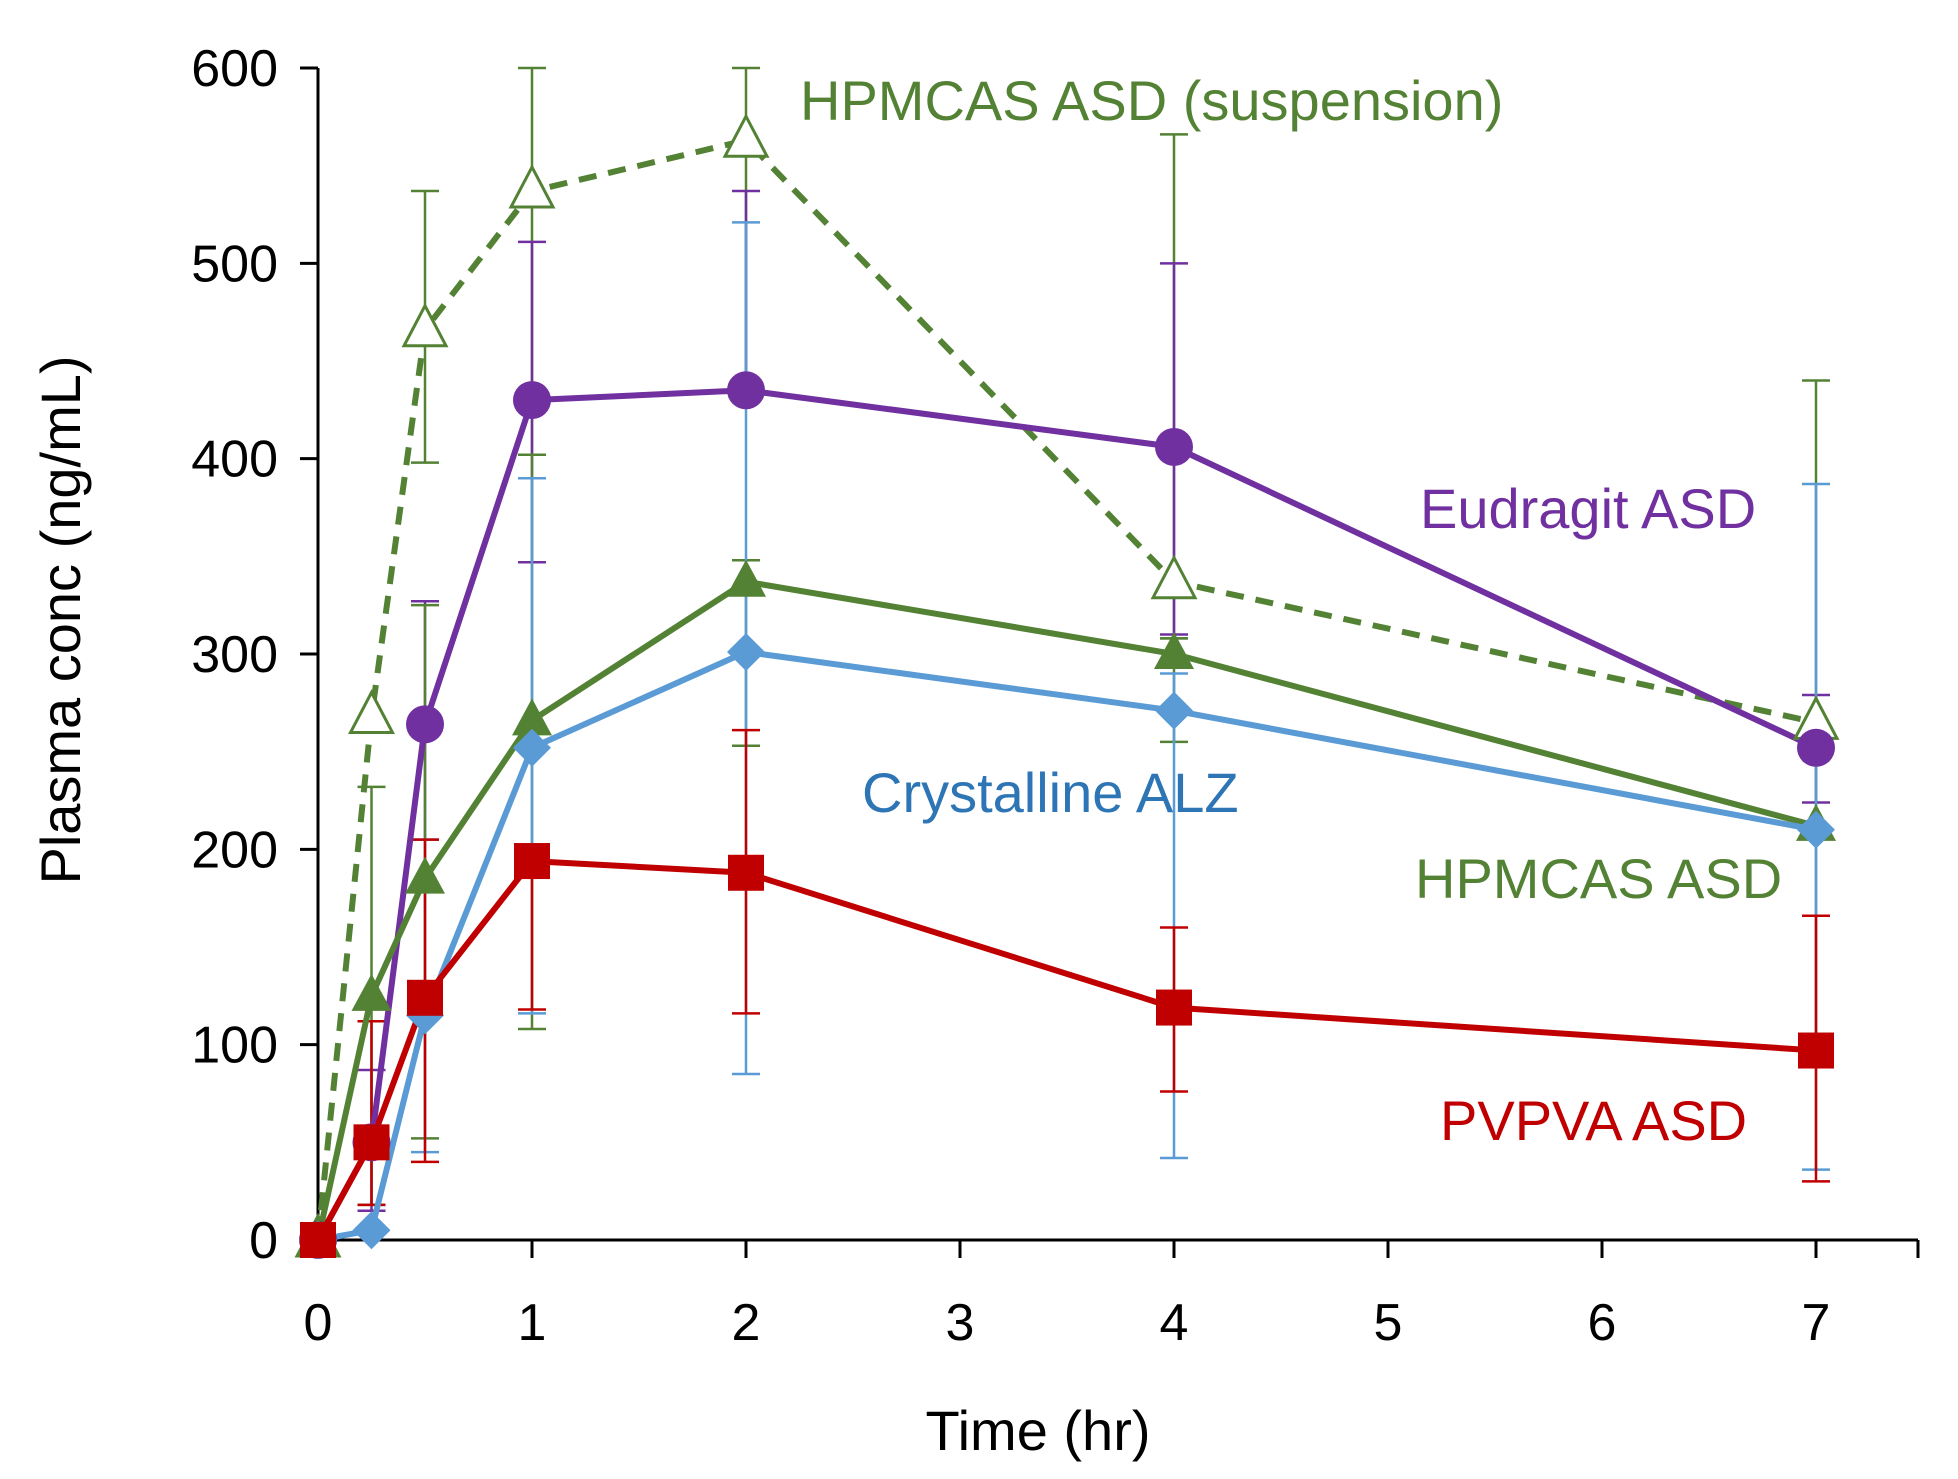 This screenshot has height=1479, width=1958. What do you see at coordinates (234, 264) in the screenshot?
I see `y-tick-label: 500` at bounding box center [234, 264].